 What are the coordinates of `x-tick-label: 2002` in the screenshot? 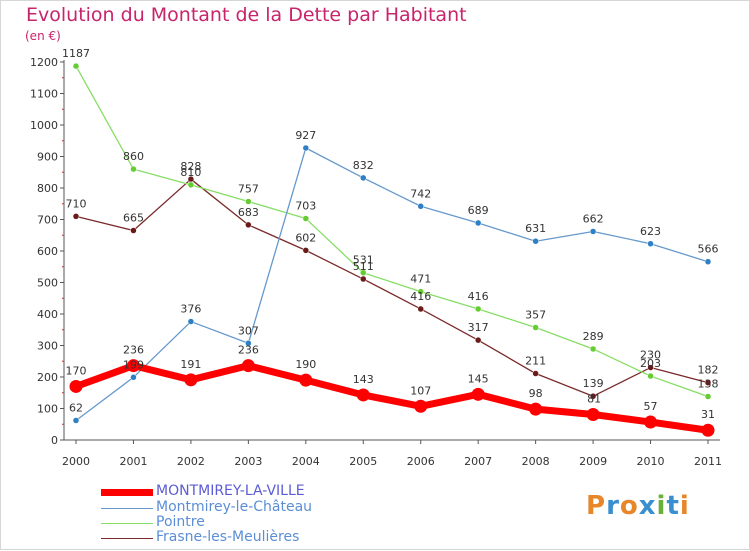 It's located at (191, 461).